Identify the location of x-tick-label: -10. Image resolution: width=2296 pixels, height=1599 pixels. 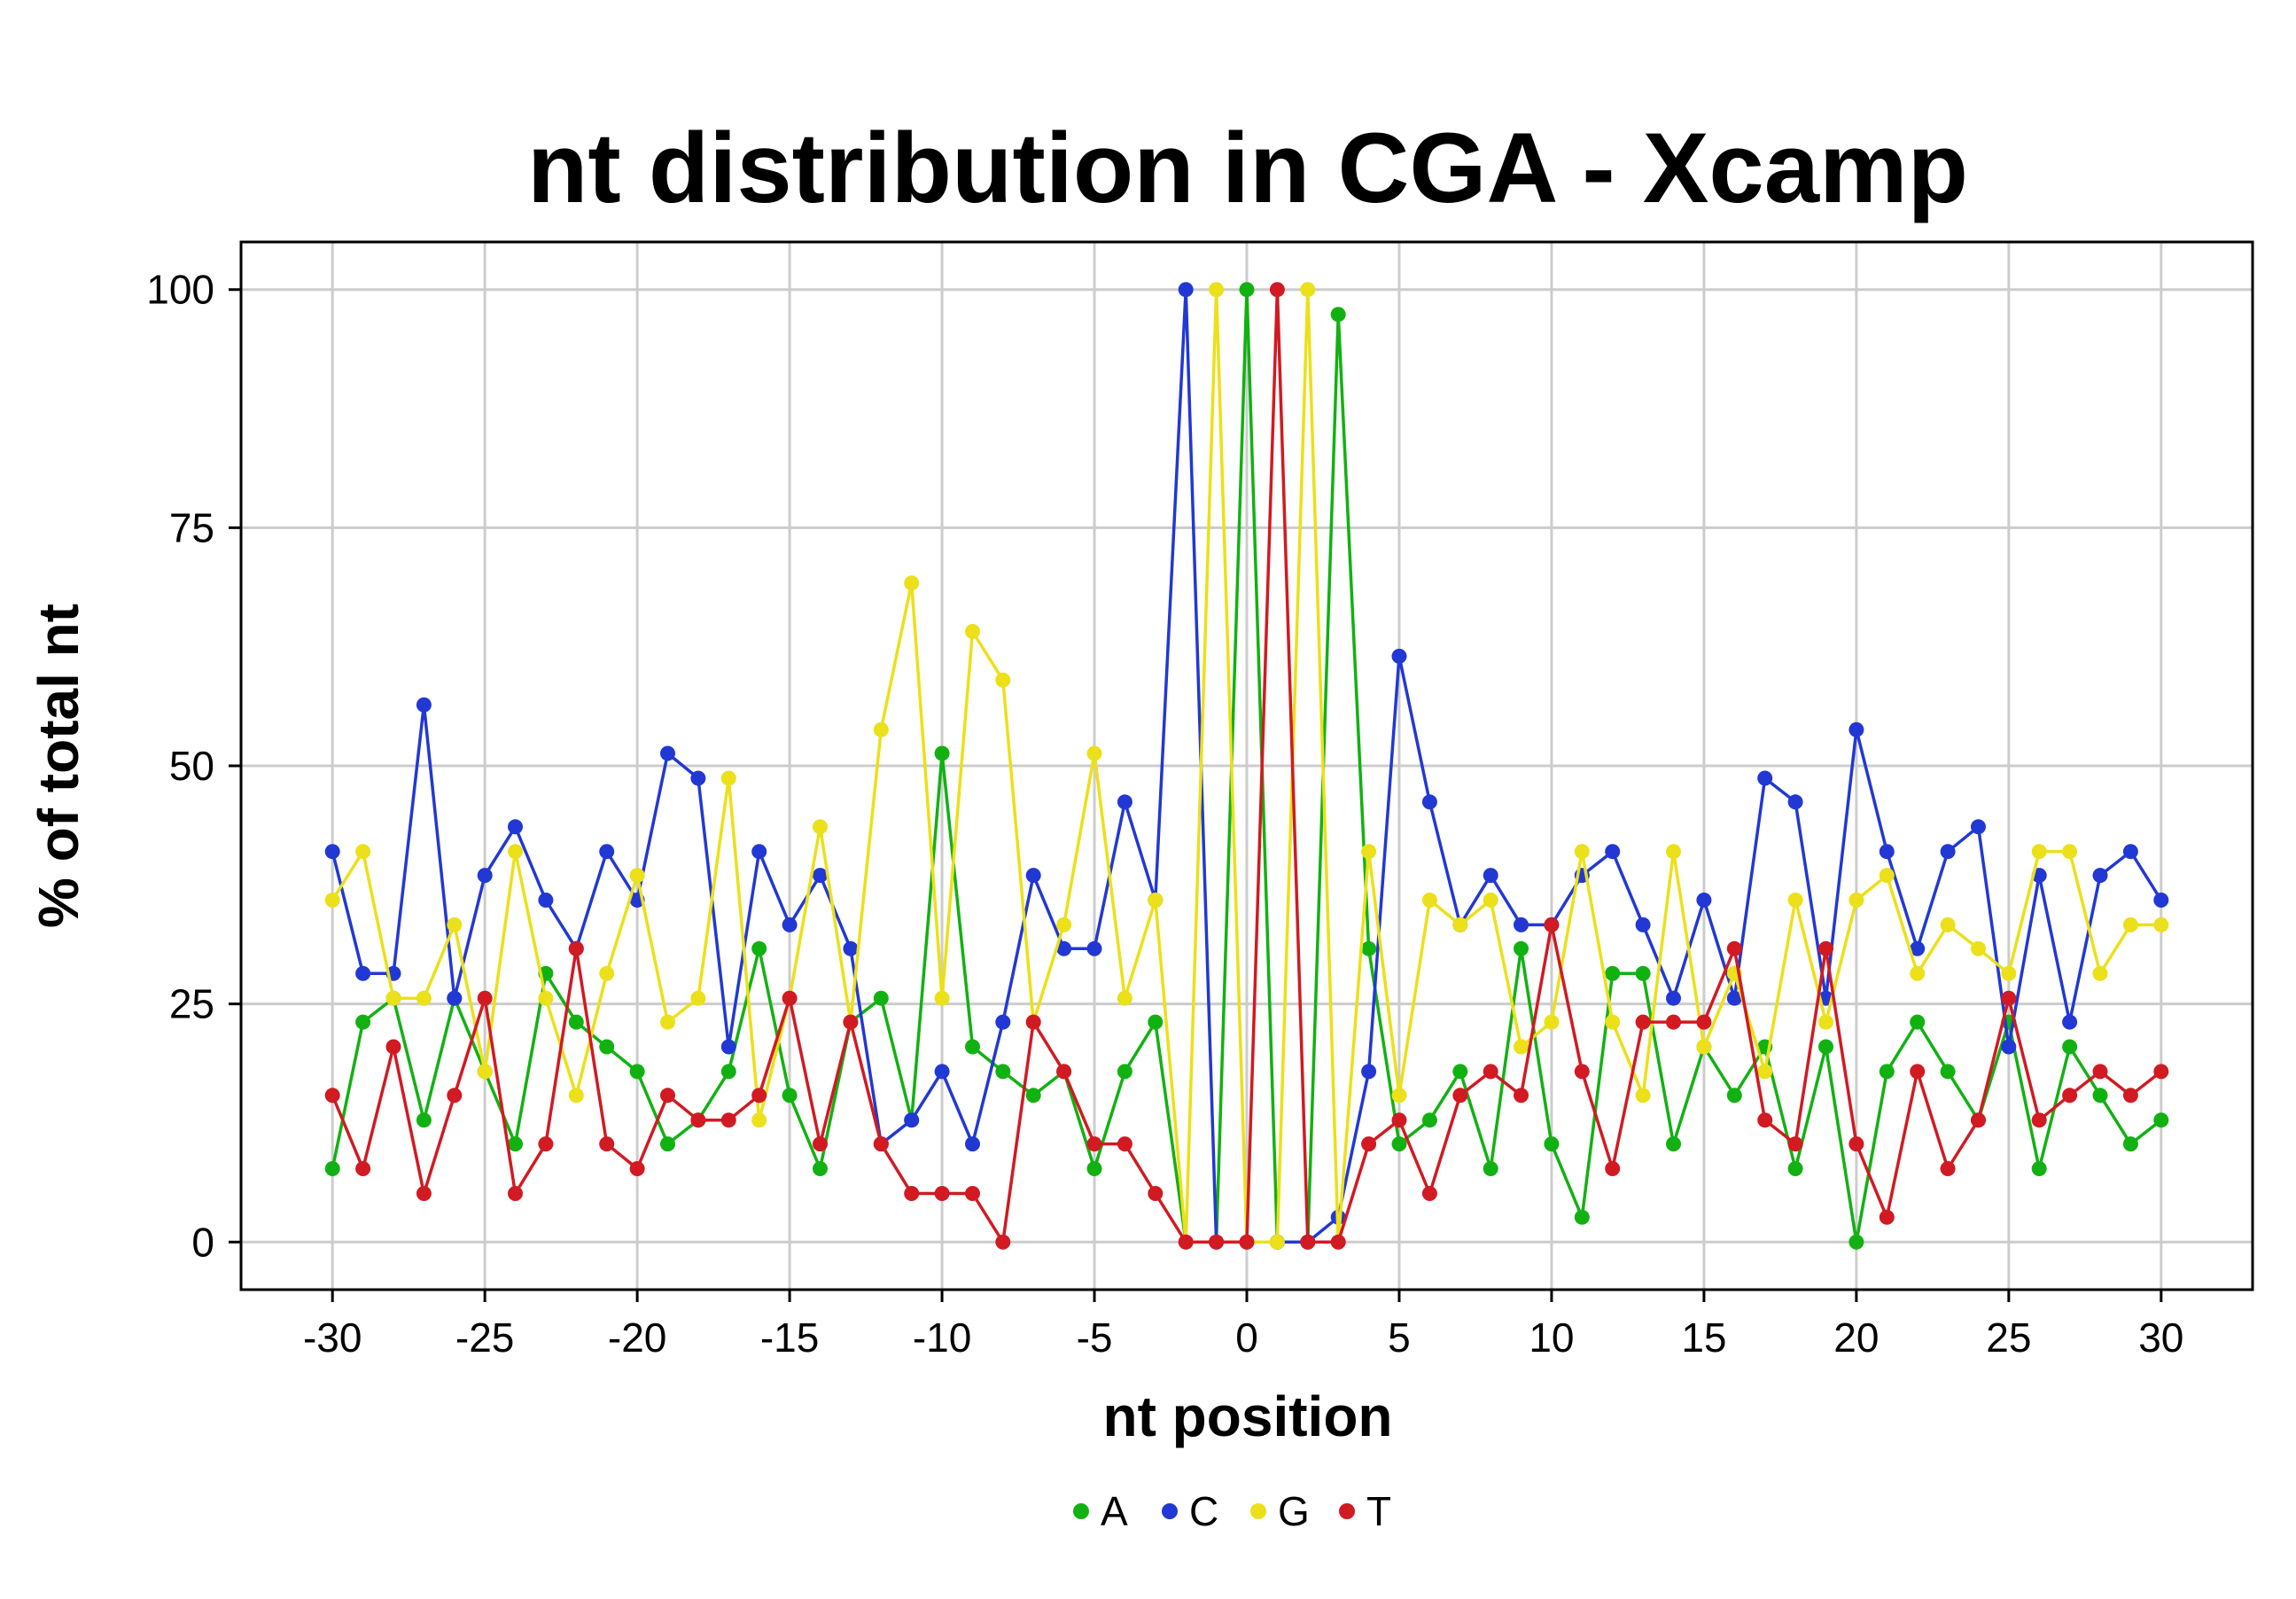
(942, 1337).